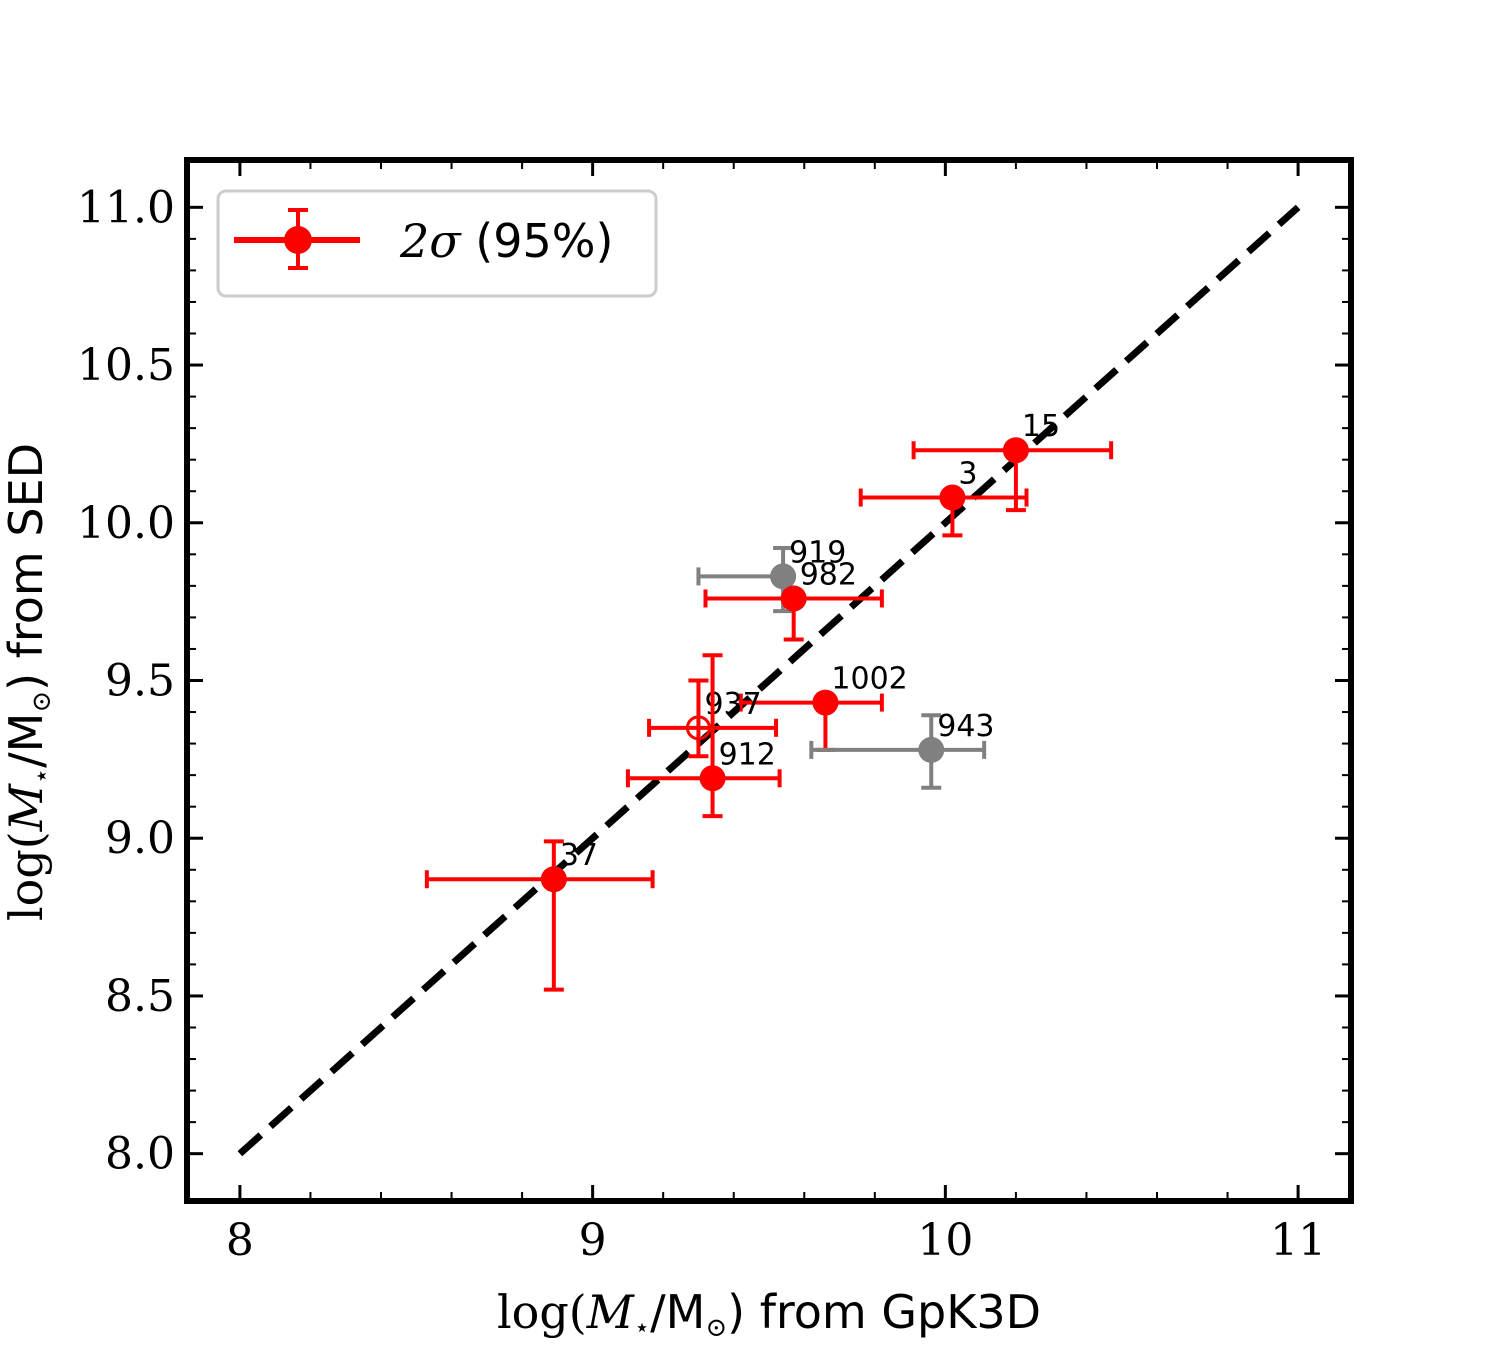  What do you see at coordinates (539, 915) in the screenshot?
I see `data-point-37: 37` at bounding box center [539, 915].